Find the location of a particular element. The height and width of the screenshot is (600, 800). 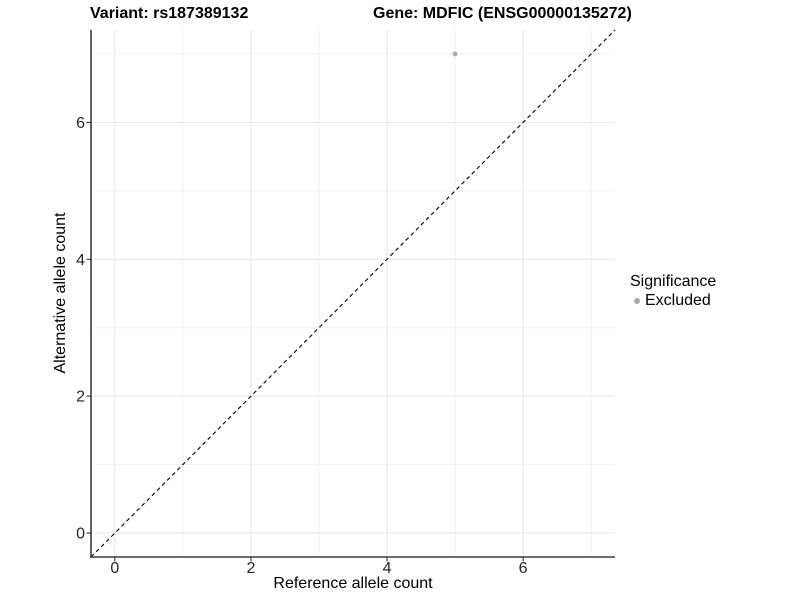

legend-item-label: Excluded is located at coordinates (678, 300).